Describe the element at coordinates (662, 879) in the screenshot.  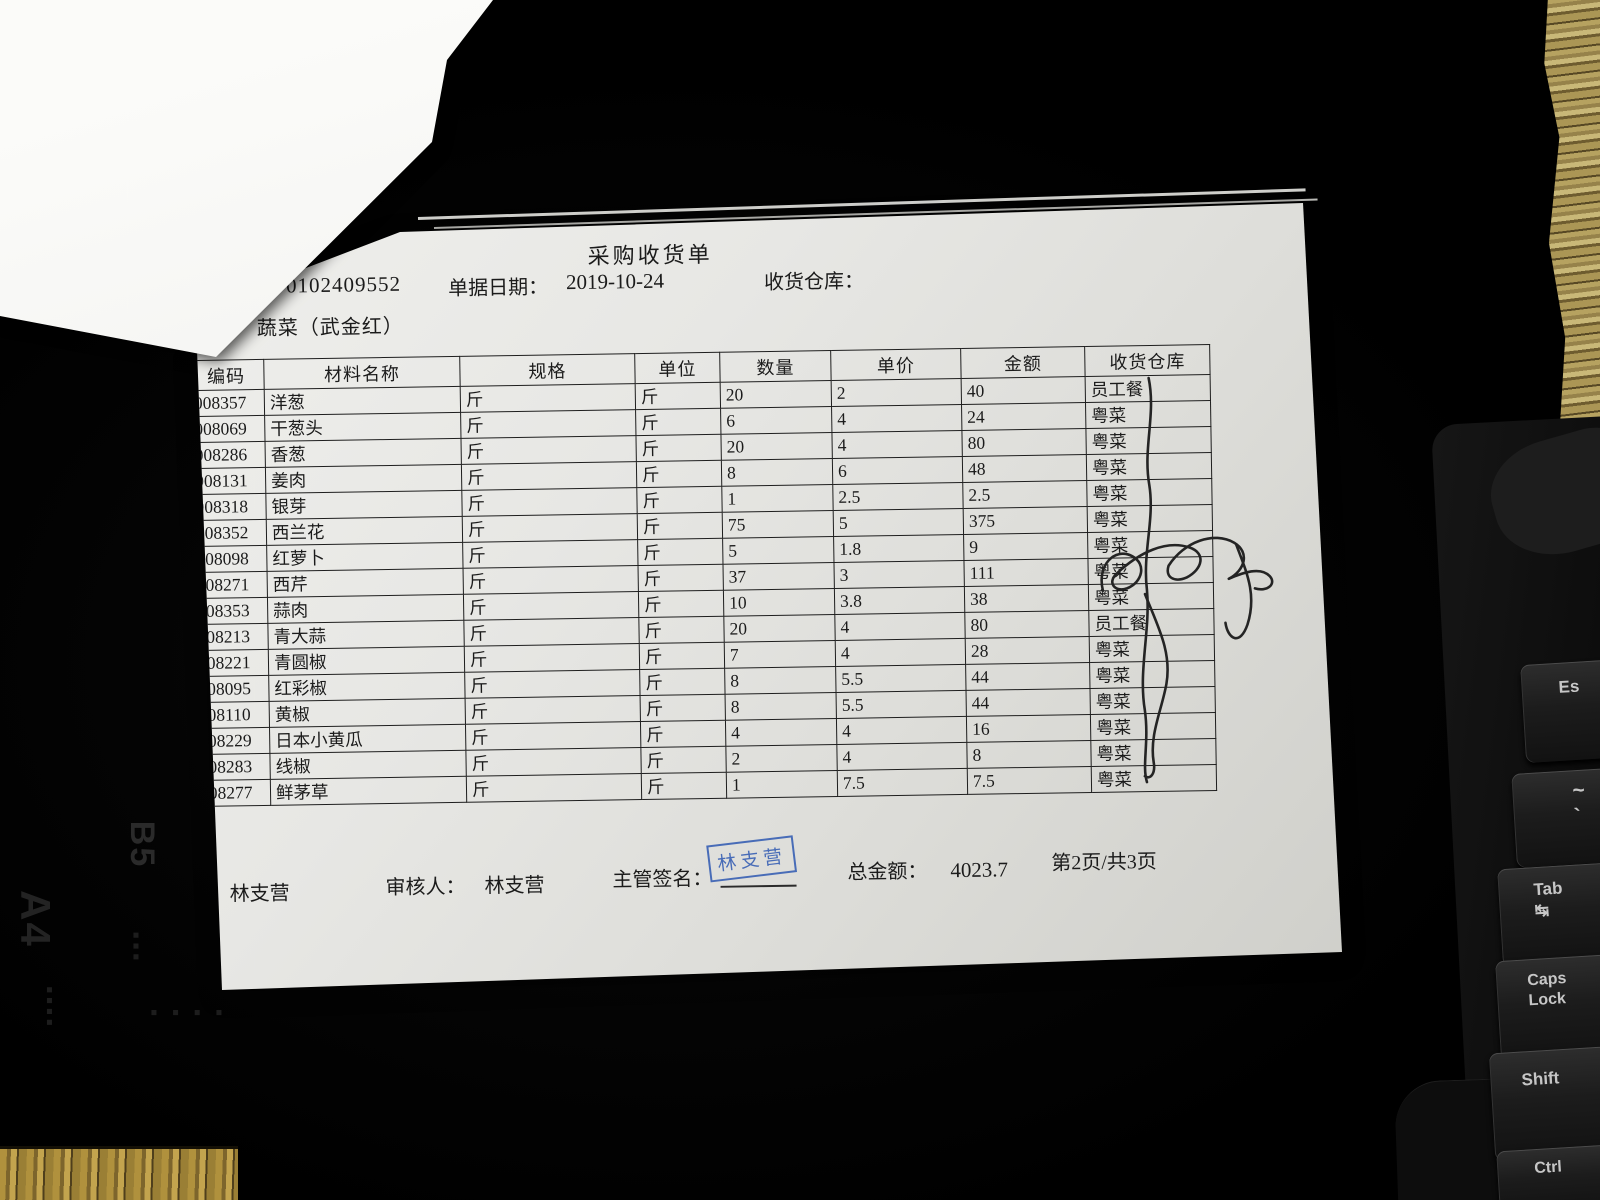
I see `supervisor-label: 主管签名：` at that location.